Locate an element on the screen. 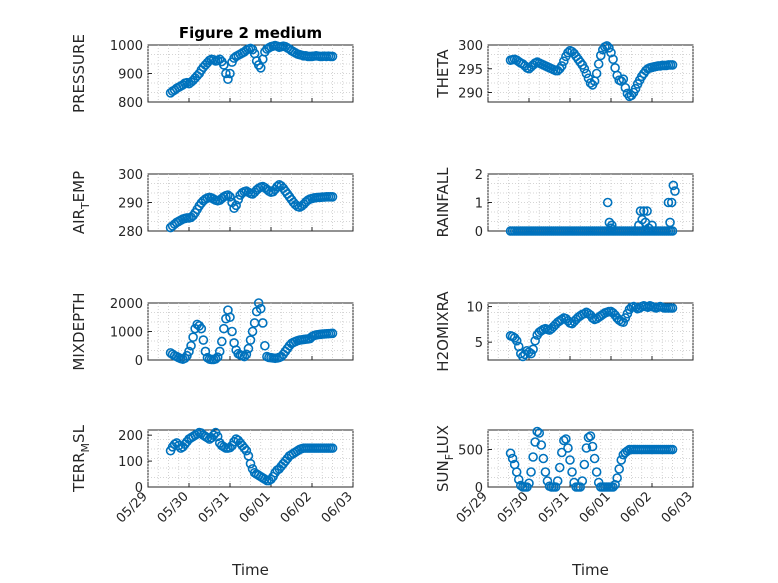 The image size is (778, 583). y-tick-label: 800 is located at coordinates (130, 103).